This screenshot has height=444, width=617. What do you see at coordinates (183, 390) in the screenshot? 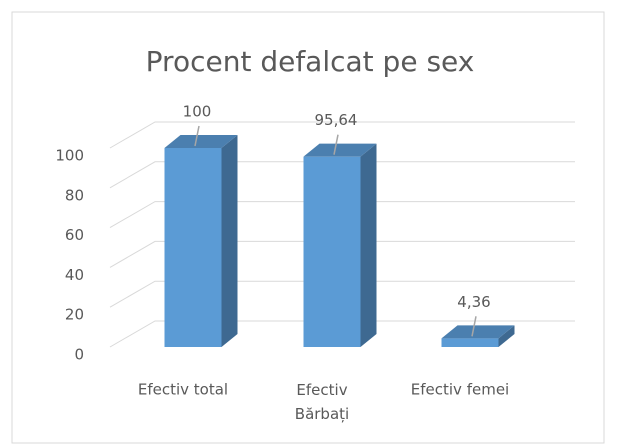
I see `x-tick-label: Efectiv total` at bounding box center [183, 390].